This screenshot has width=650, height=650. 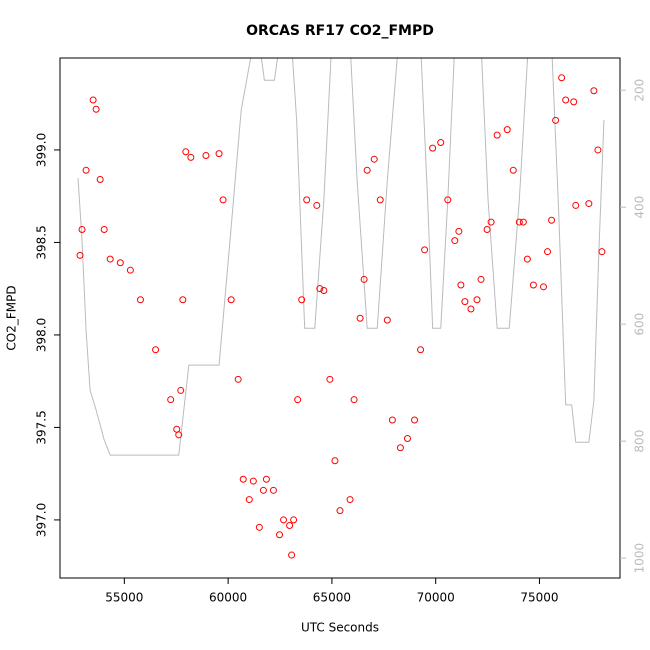 What do you see at coordinates (436, 598) in the screenshot?
I see `x-tick-label: 70000` at bounding box center [436, 598].